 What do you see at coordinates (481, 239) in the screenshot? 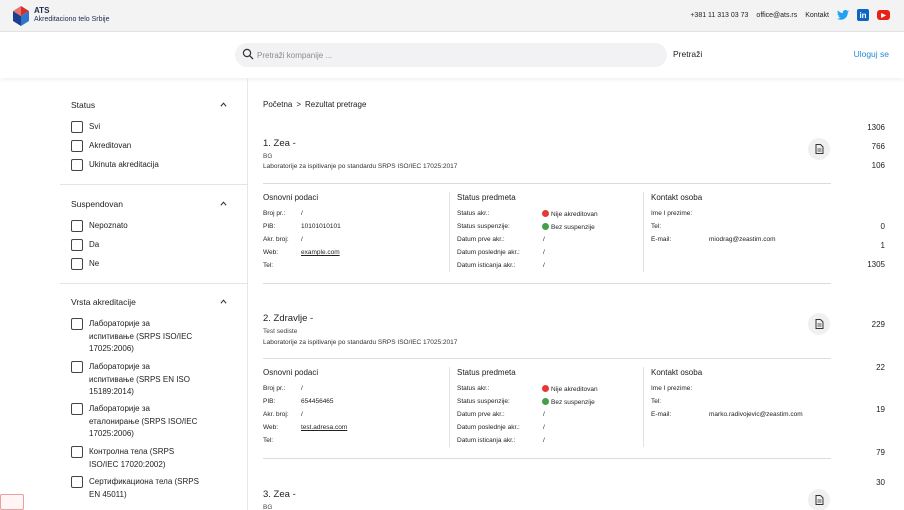
I see `label-first-date: Datum prve akr.:` at bounding box center [481, 239].